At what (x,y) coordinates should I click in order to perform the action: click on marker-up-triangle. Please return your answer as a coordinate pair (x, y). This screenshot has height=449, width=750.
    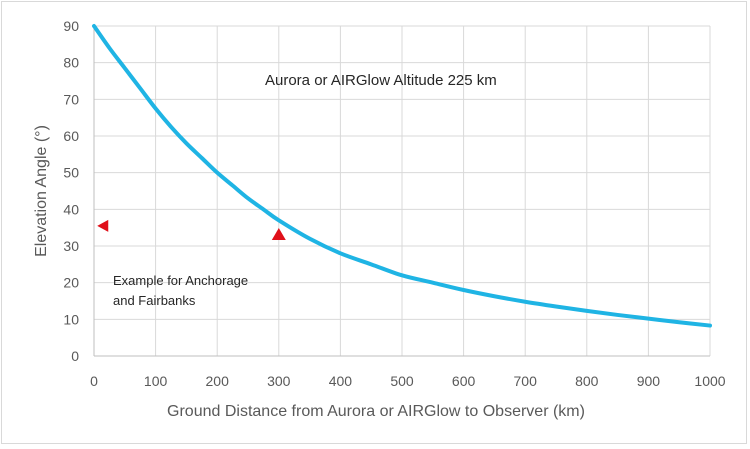
    Looking at the image, I should click on (278, 234).